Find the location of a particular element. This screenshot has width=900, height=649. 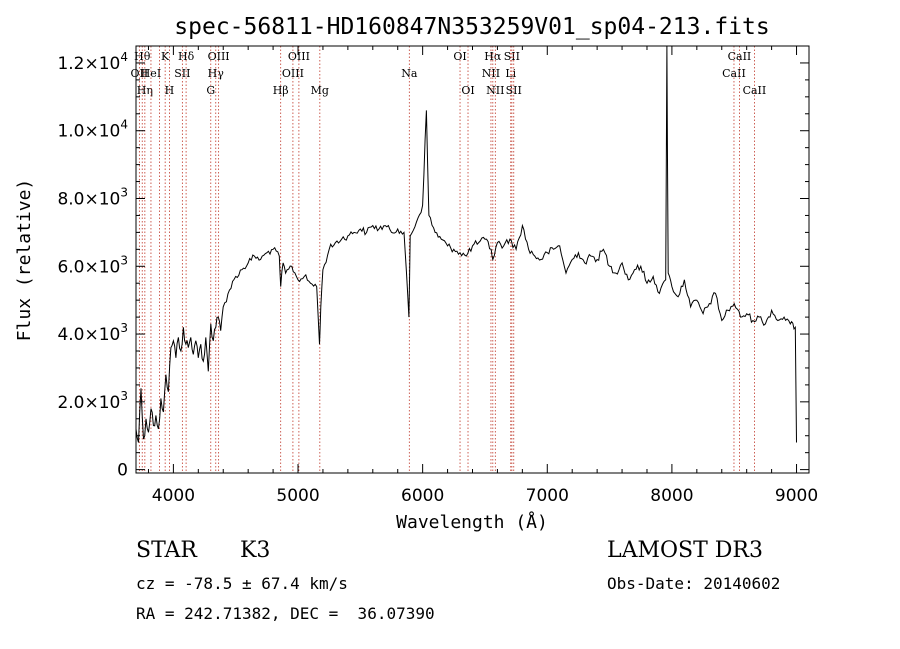

y-tick-mantissa: 0 is located at coordinates (122, 471).